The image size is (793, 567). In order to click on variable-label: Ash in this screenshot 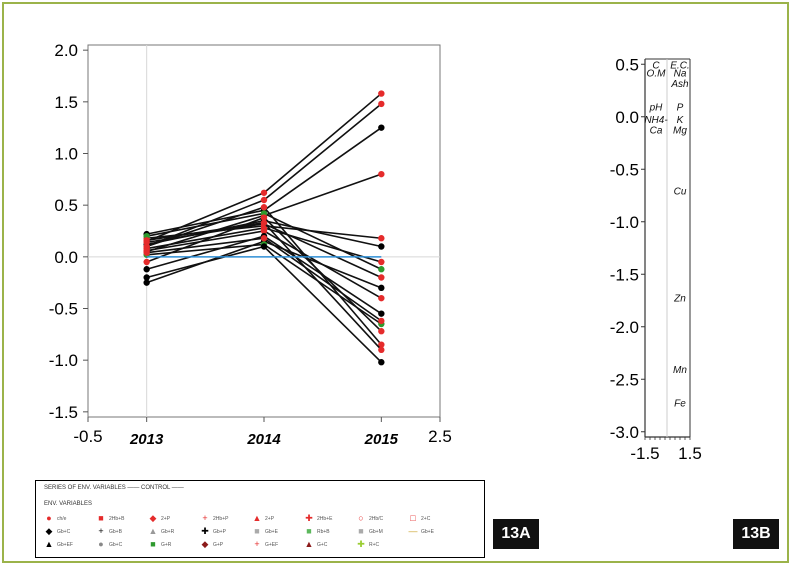, I will do `click(679, 84)`.